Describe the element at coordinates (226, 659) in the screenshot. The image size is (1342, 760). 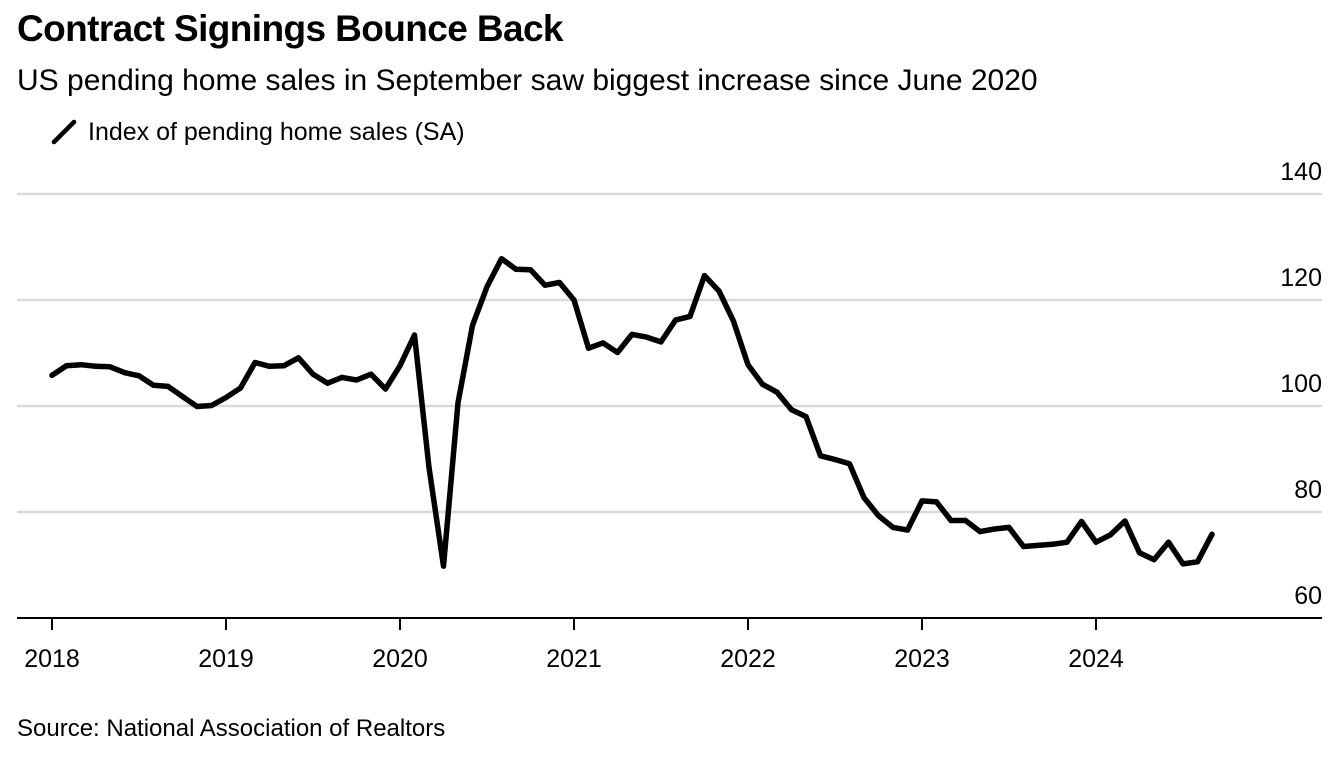
I see `x-tick-label-2019: 2019` at that location.